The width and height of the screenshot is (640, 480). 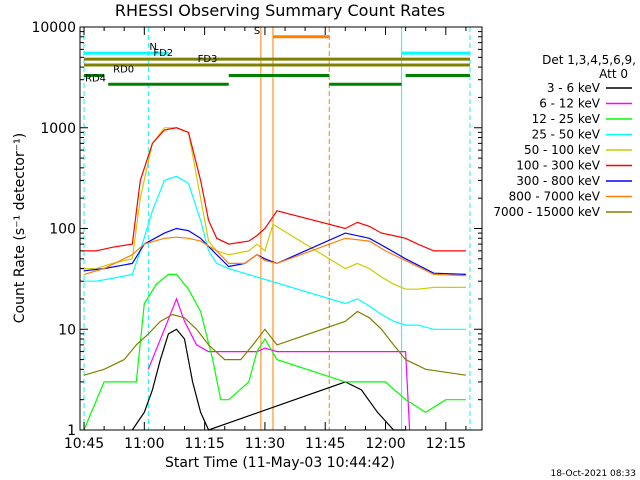 What do you see at coordinates (71, 431) in the screenshot?
I see `y-tick-label-0: 1` at bounding box center [71, 431].